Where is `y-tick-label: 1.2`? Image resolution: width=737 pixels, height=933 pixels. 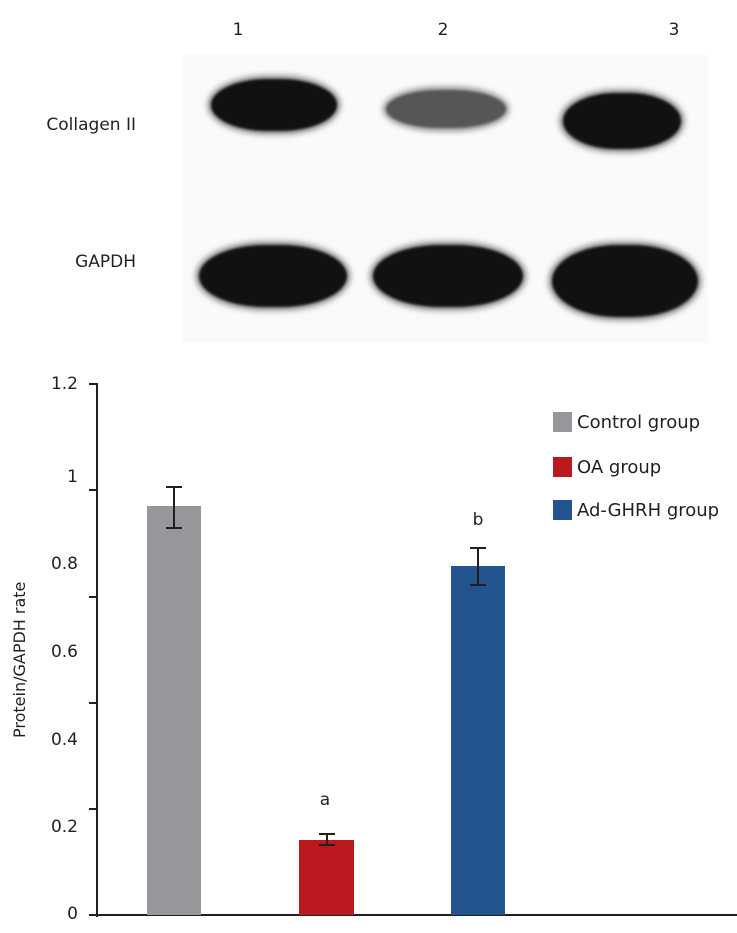 y-tick-label: 1.2 is located at coordinates (64, 384).